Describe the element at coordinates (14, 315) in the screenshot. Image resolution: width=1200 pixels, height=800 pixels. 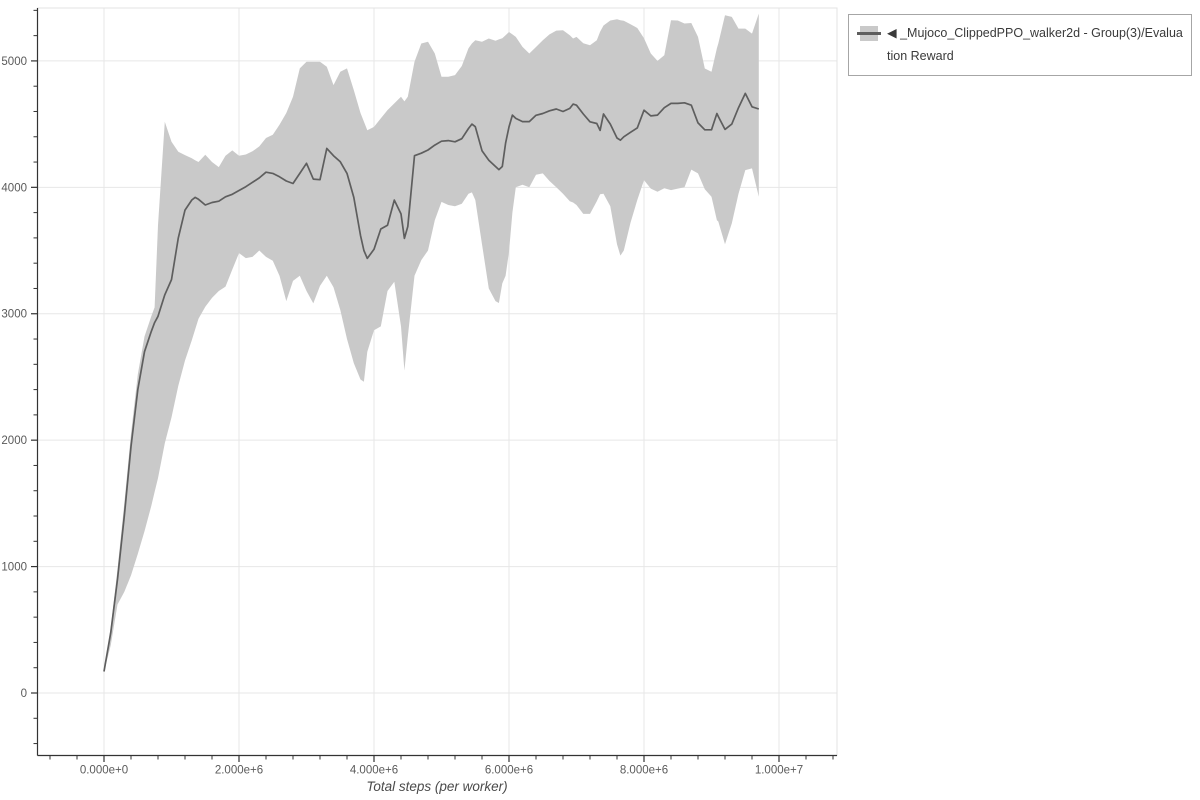
I see `y-tick-label: 3000` at that location.